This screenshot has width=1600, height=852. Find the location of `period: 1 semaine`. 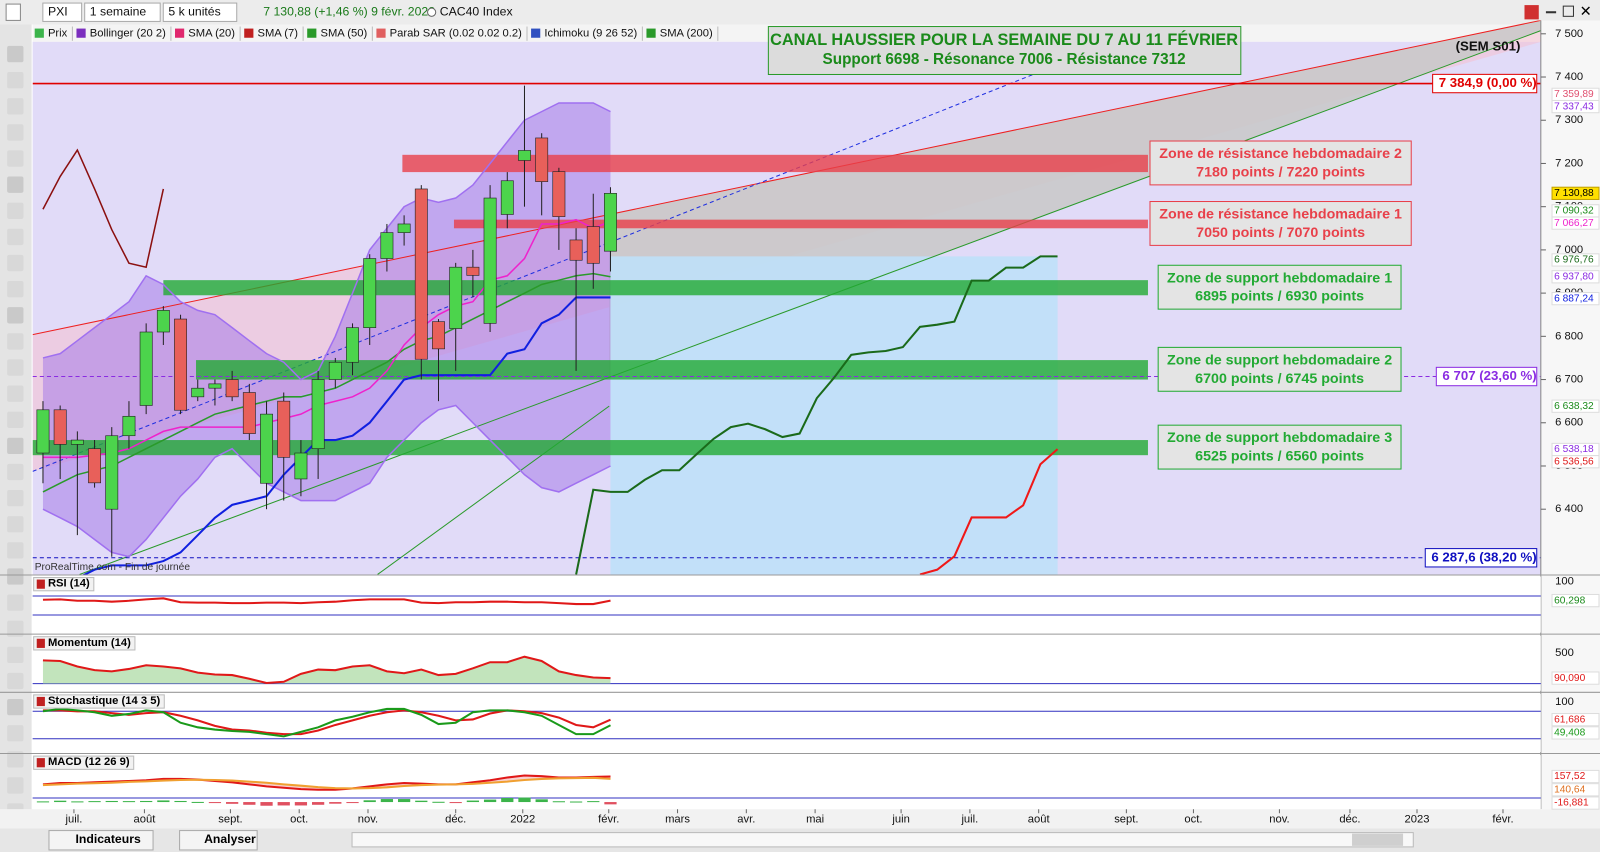

period: 1 semaine is located at coordinates (118, 11).